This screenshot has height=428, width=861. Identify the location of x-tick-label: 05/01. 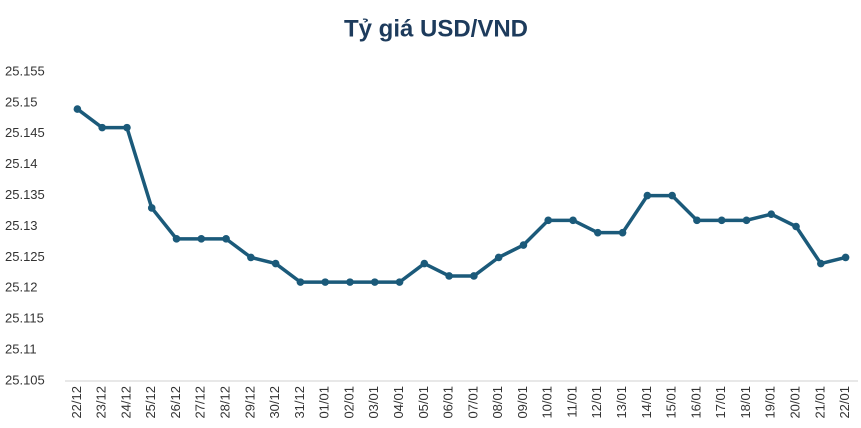
(423, 402).